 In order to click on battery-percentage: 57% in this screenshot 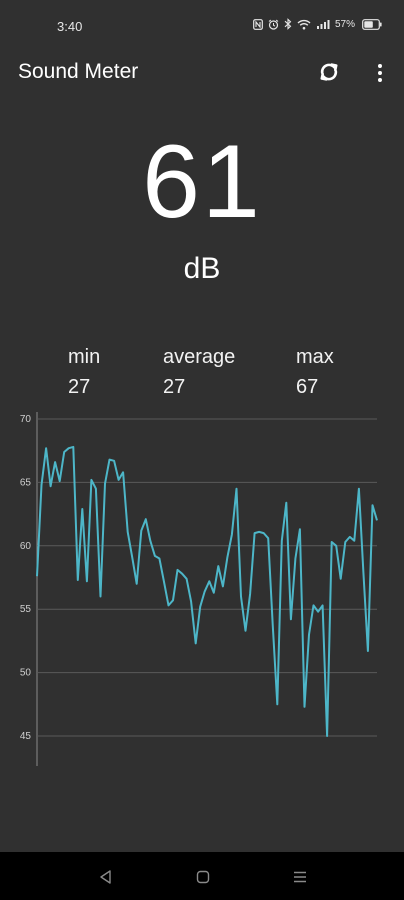, I will do `click(344, 24)`.